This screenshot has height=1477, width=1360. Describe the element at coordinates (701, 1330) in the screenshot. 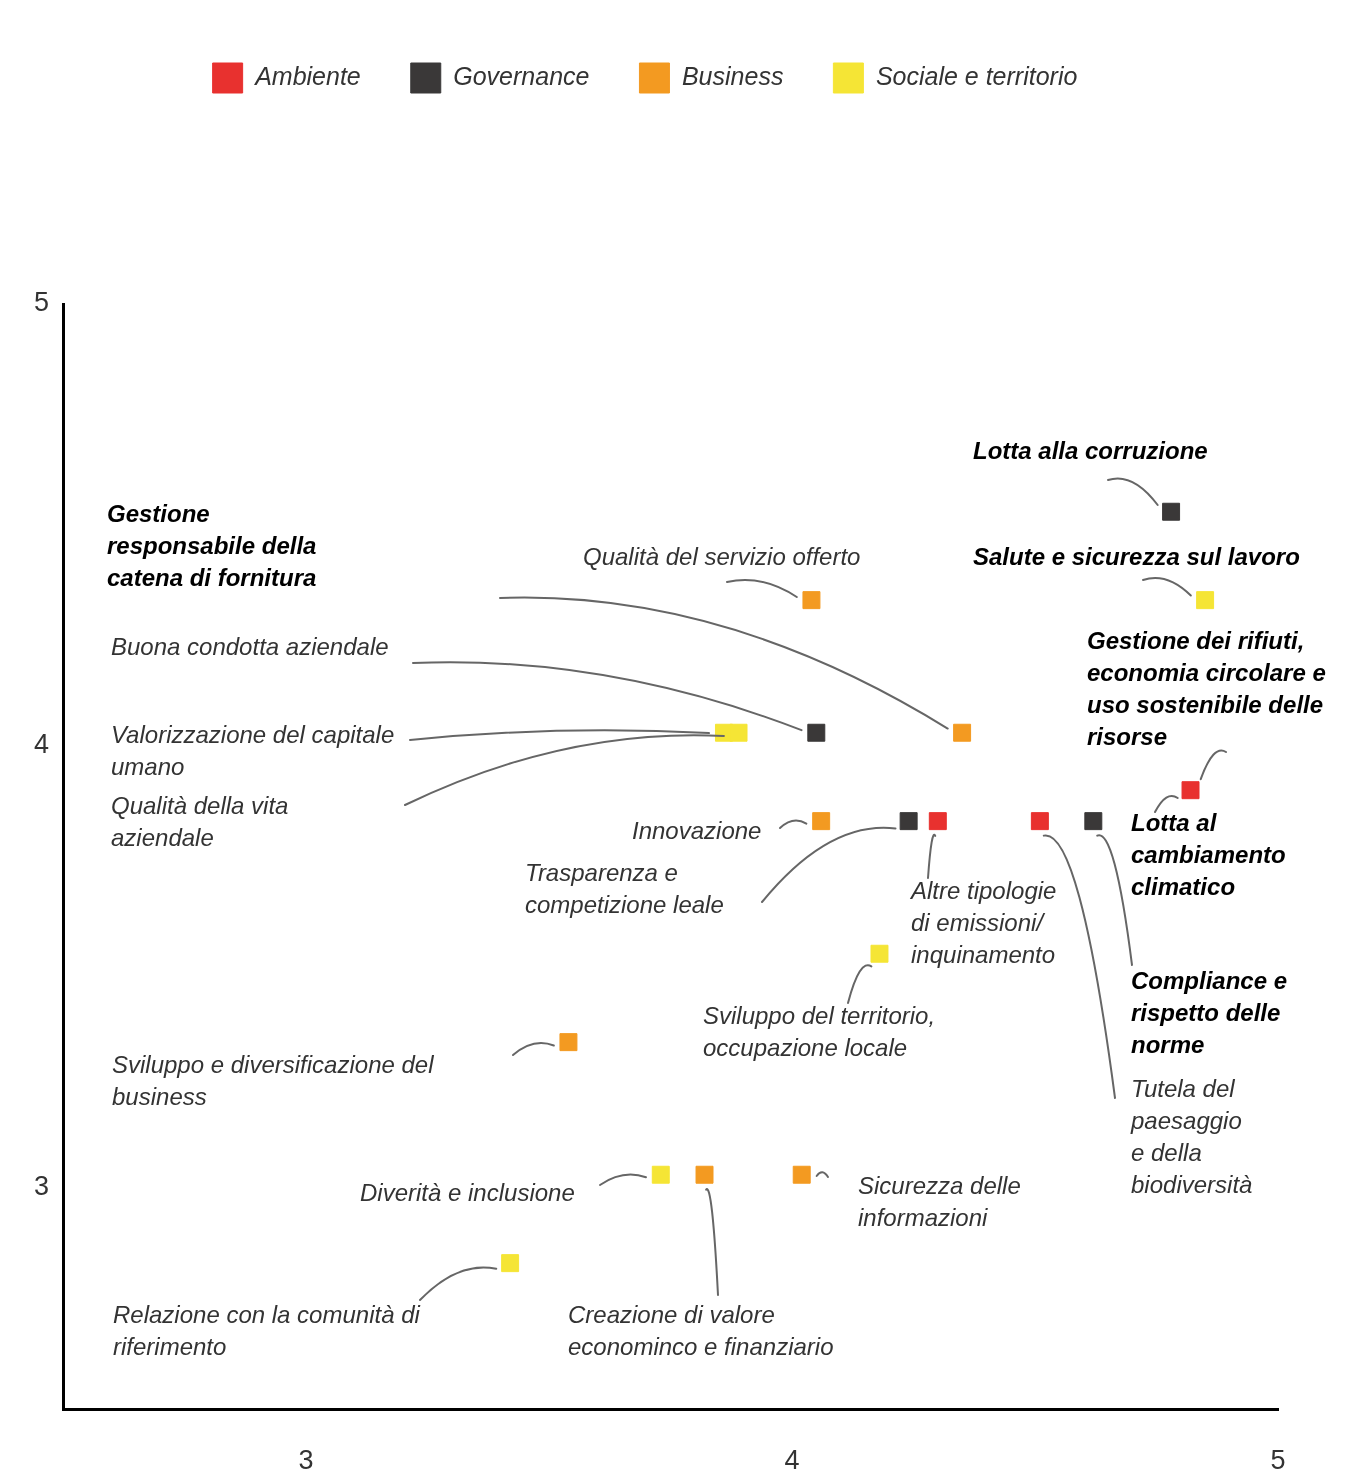

I see `annotation: Creazione di valore econominco e finanziario` at that location.